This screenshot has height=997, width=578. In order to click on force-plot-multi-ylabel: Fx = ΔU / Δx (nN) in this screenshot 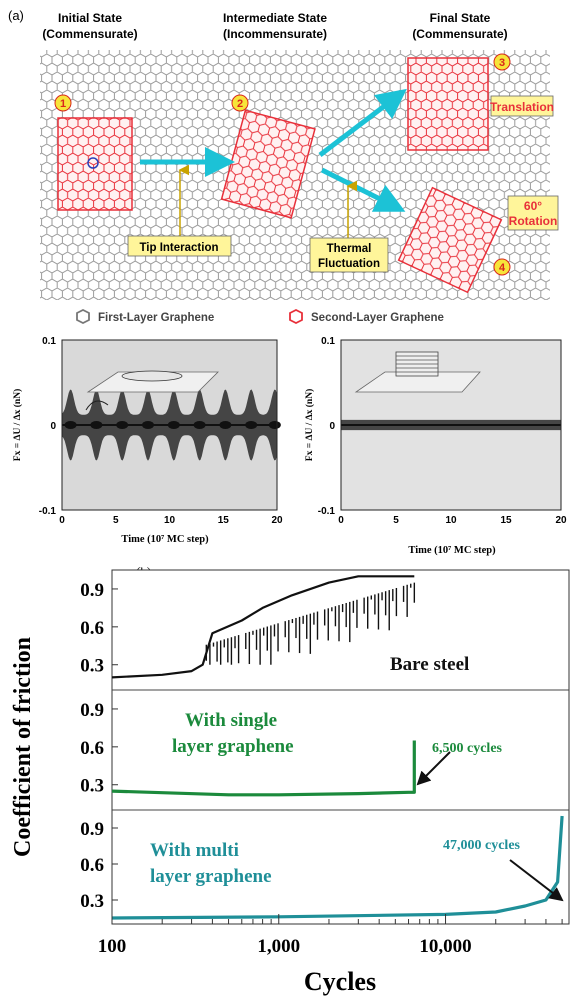, I will do `click(309, 425)`.